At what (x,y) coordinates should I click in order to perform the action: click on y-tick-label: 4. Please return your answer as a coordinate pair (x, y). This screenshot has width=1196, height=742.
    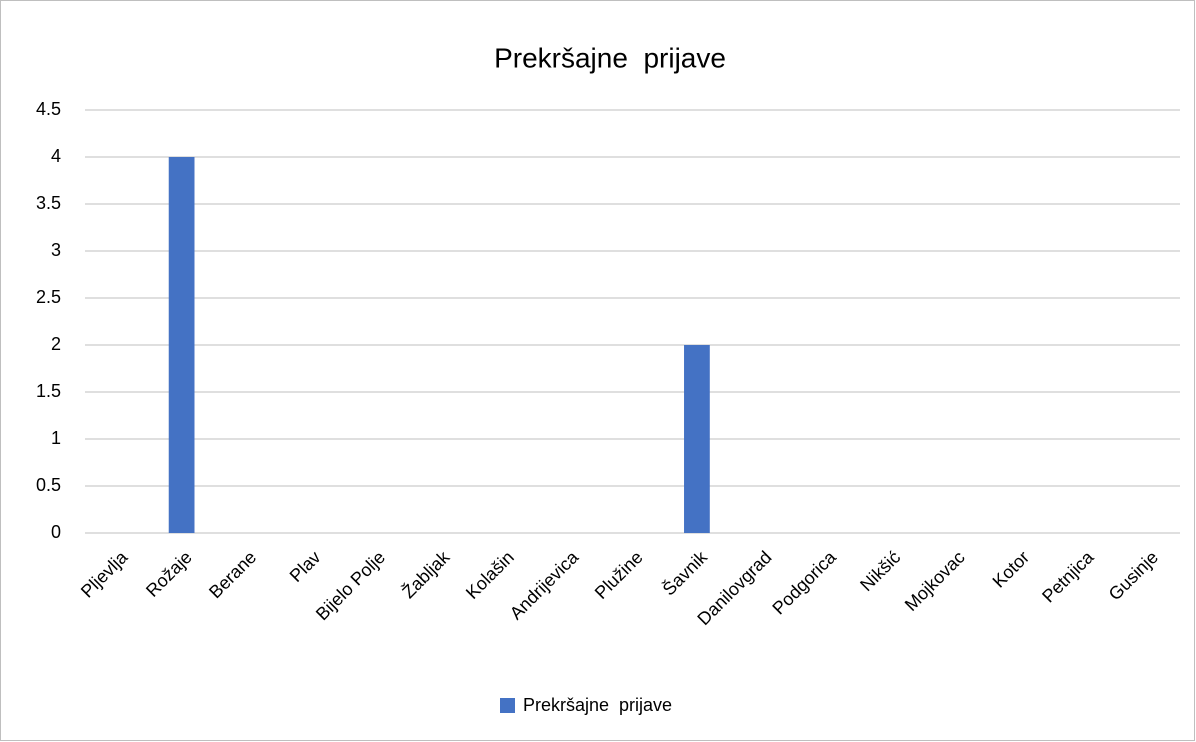
    Looking at the image, I should click on (56, 156).